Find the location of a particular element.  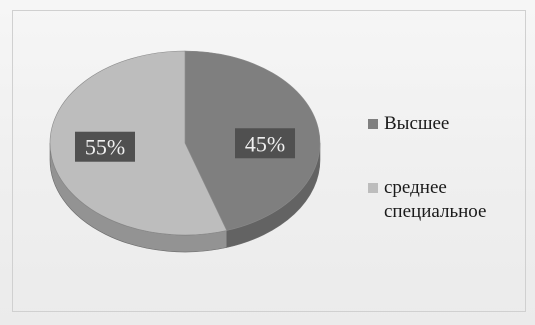

legend-item-vysshee: Высшее is located at coordinates (448, 124).